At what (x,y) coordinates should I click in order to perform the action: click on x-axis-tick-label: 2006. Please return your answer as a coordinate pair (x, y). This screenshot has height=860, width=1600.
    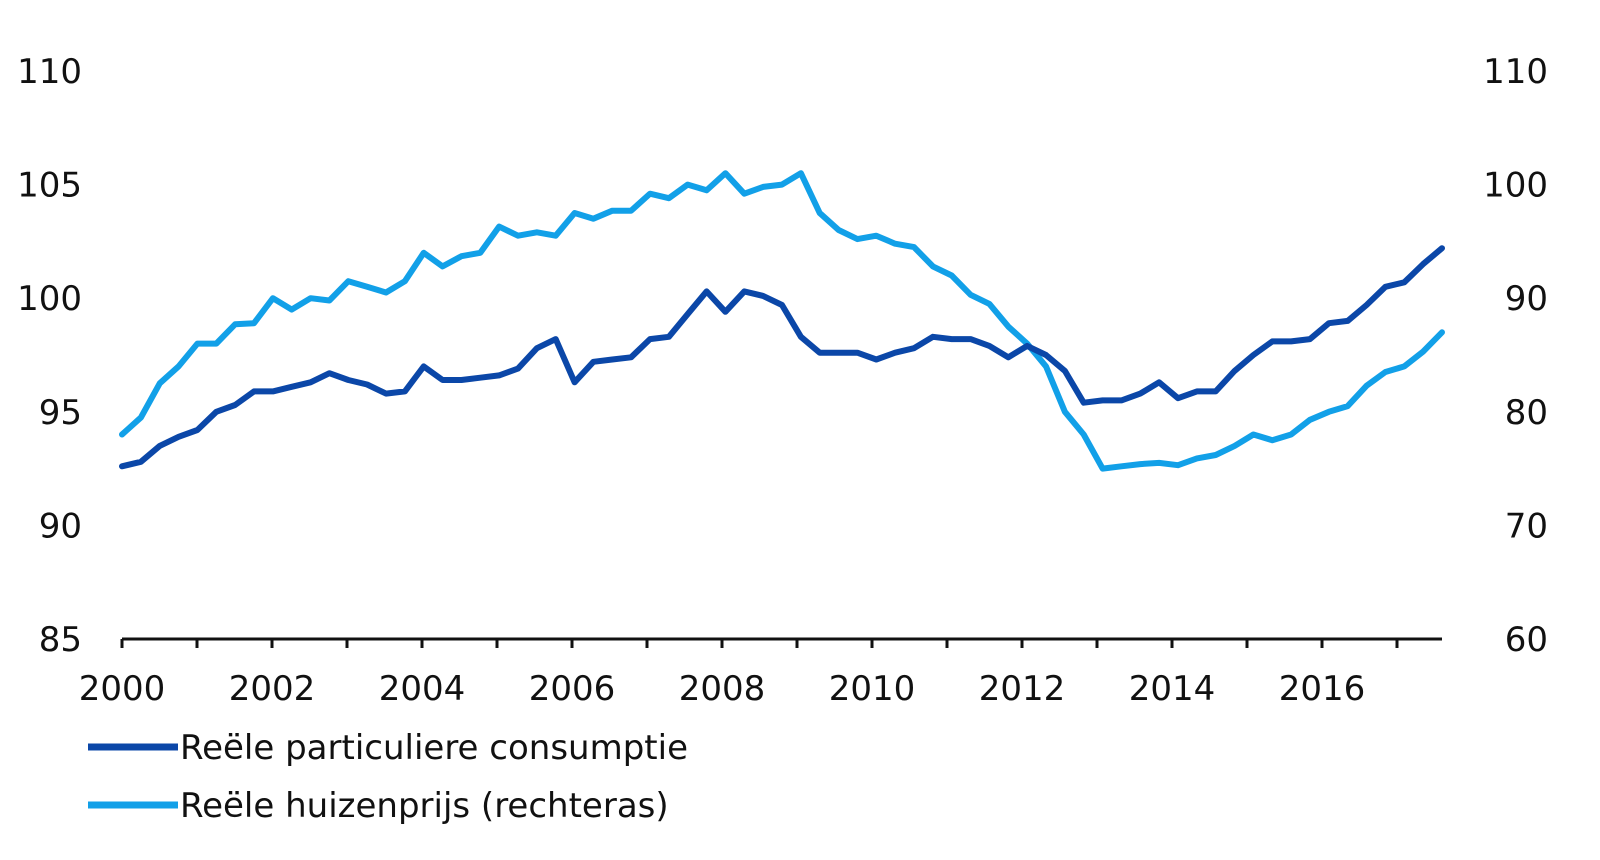
    Looking at the image, I should click on (572, 689).